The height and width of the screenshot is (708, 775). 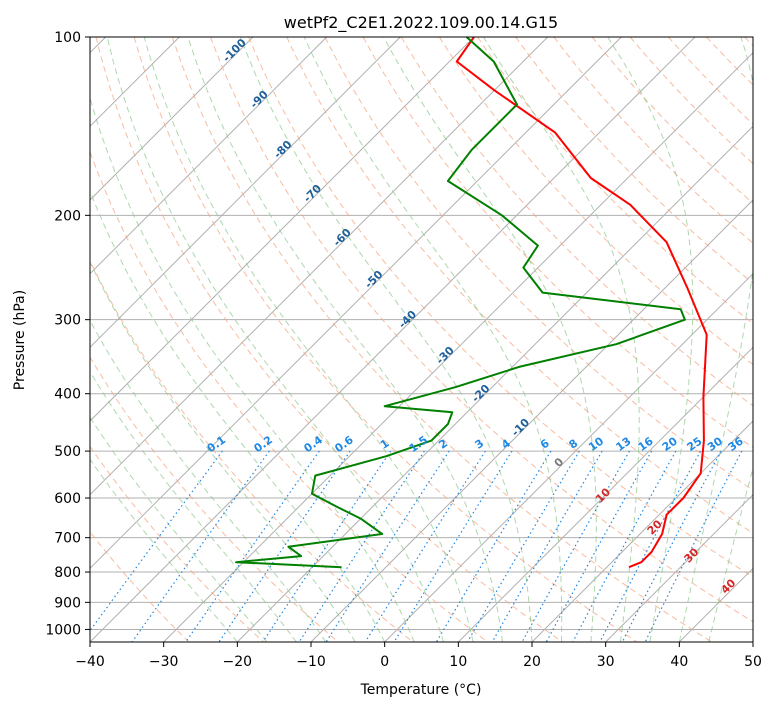 I want to click on y-tick-label: 500, so click(x=67, y=452).